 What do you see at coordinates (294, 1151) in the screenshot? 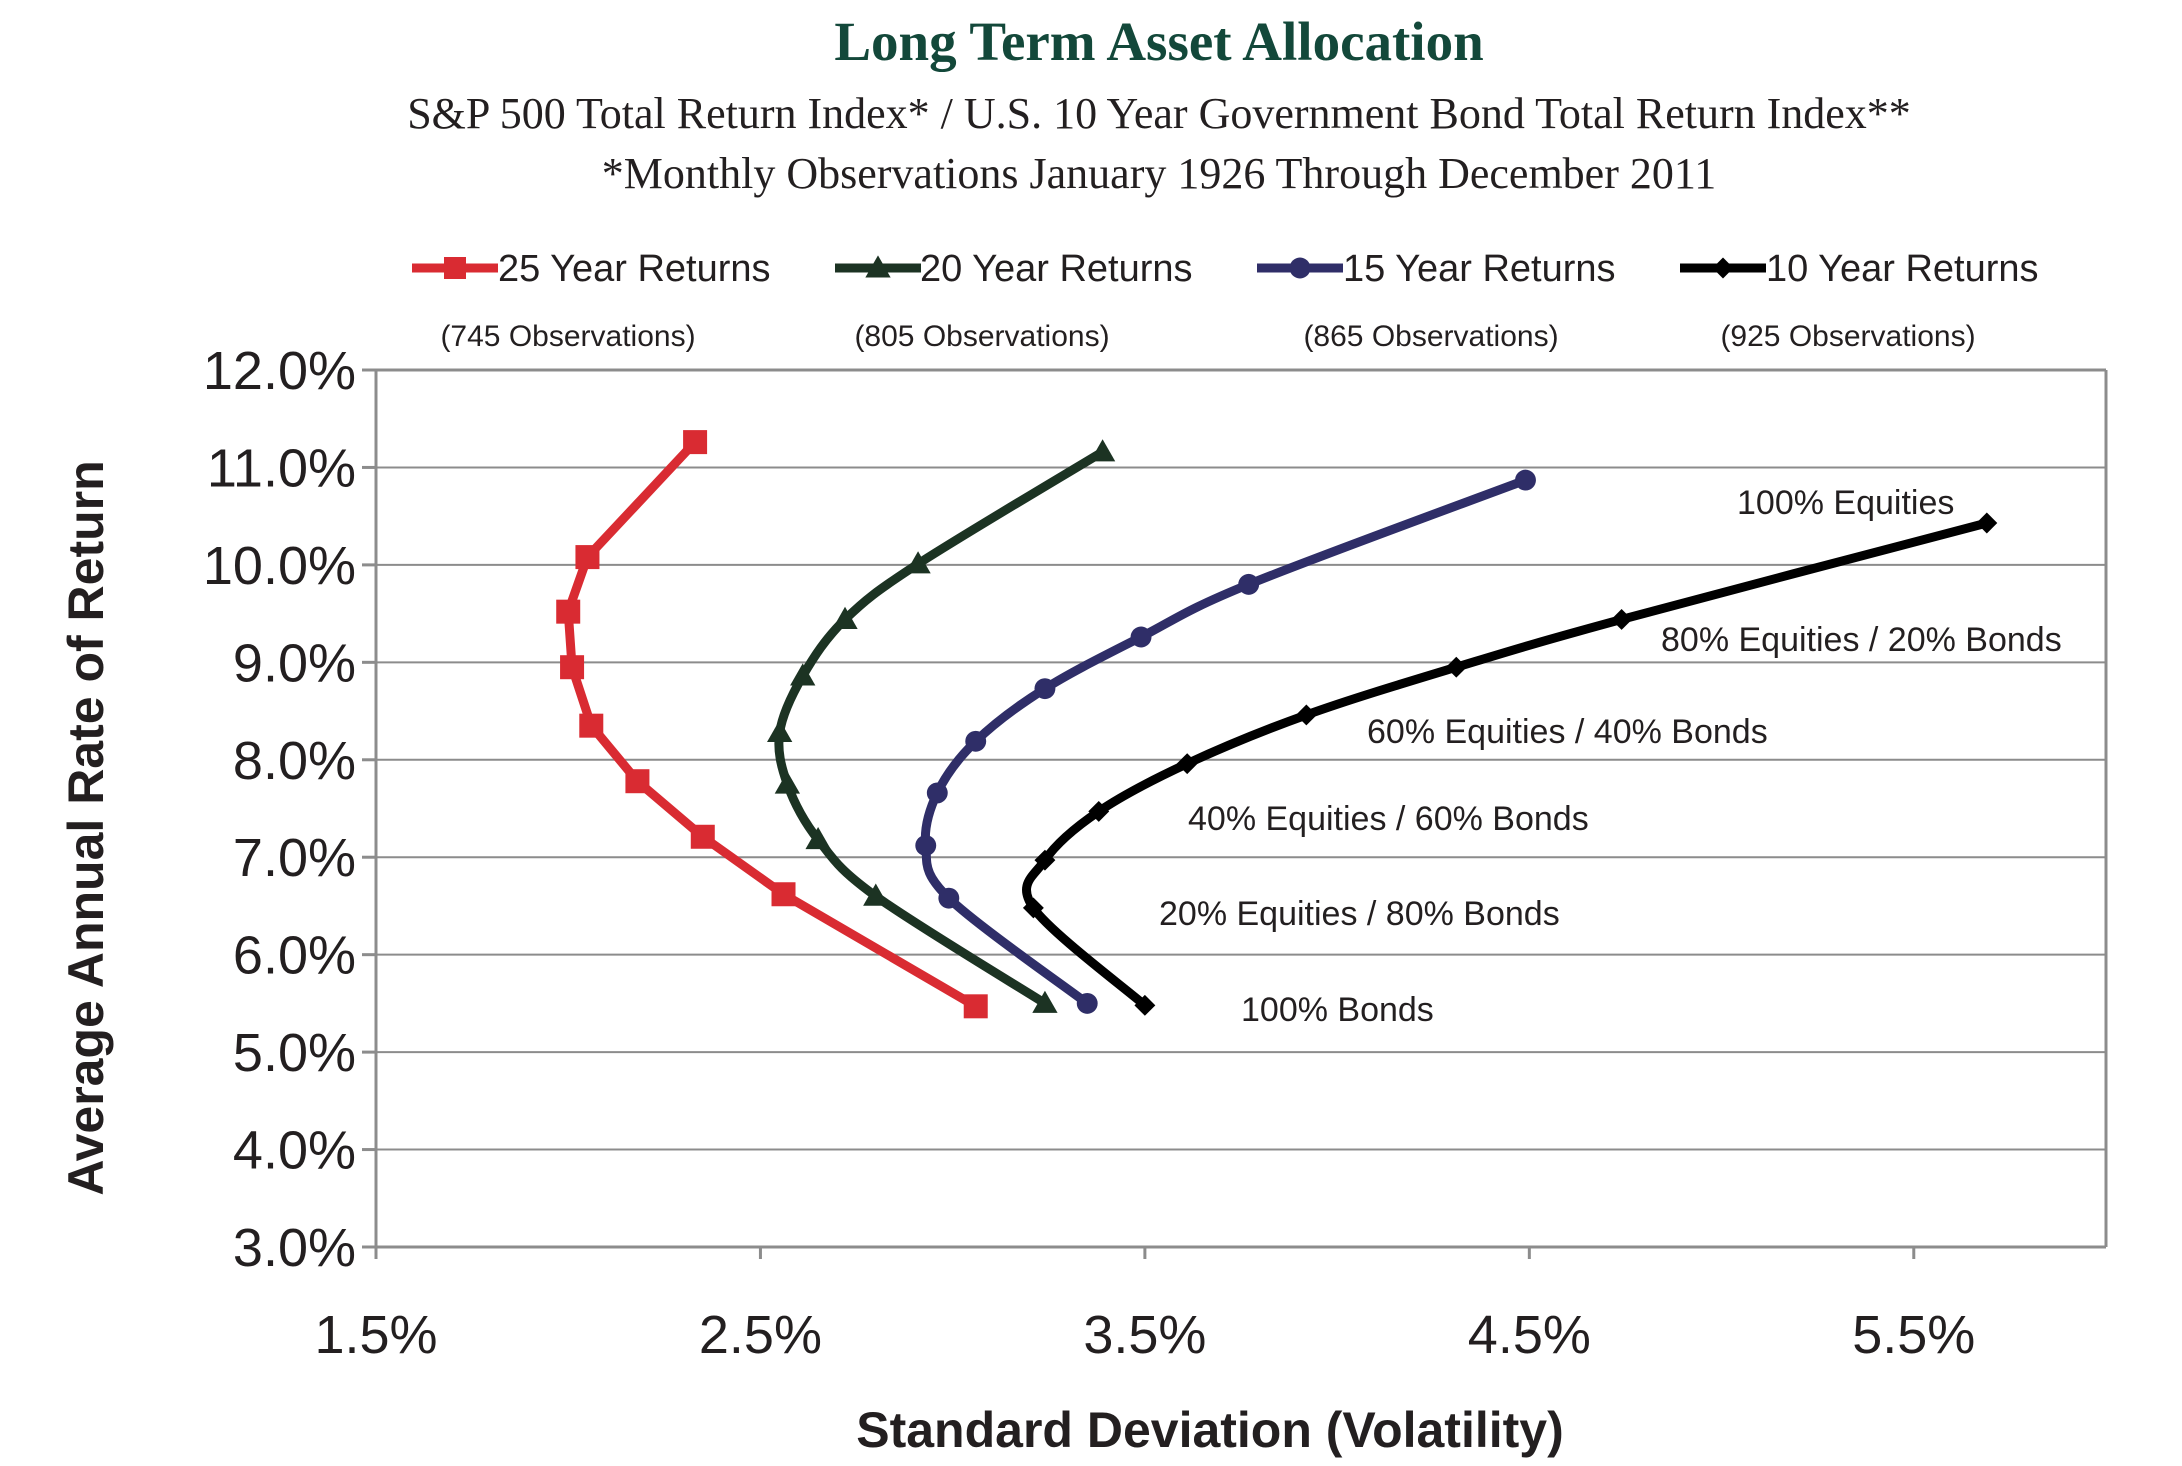
I see `y-tick-label: 4.0%` at bounding box center [294, 1151].